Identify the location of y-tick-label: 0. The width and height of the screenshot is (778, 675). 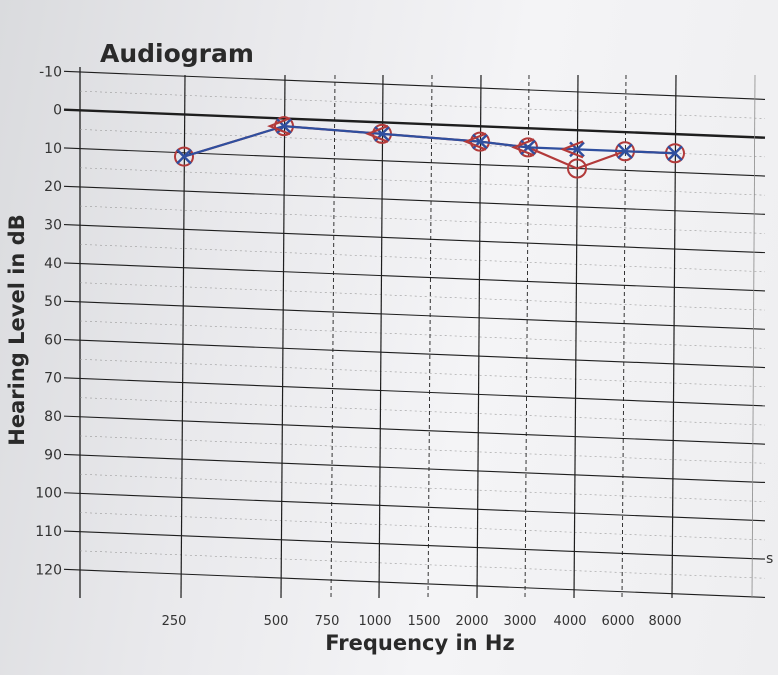
(57, 111).